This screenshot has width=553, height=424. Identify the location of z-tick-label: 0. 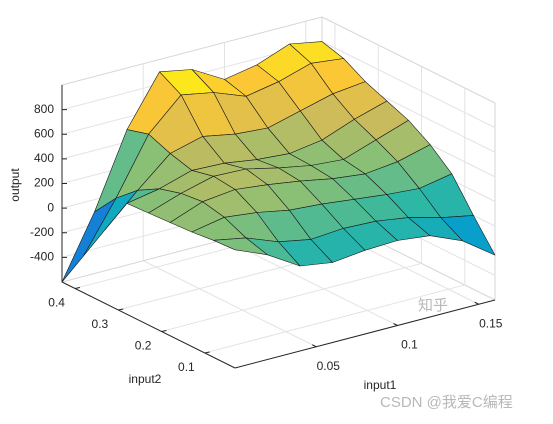
(50, 207).